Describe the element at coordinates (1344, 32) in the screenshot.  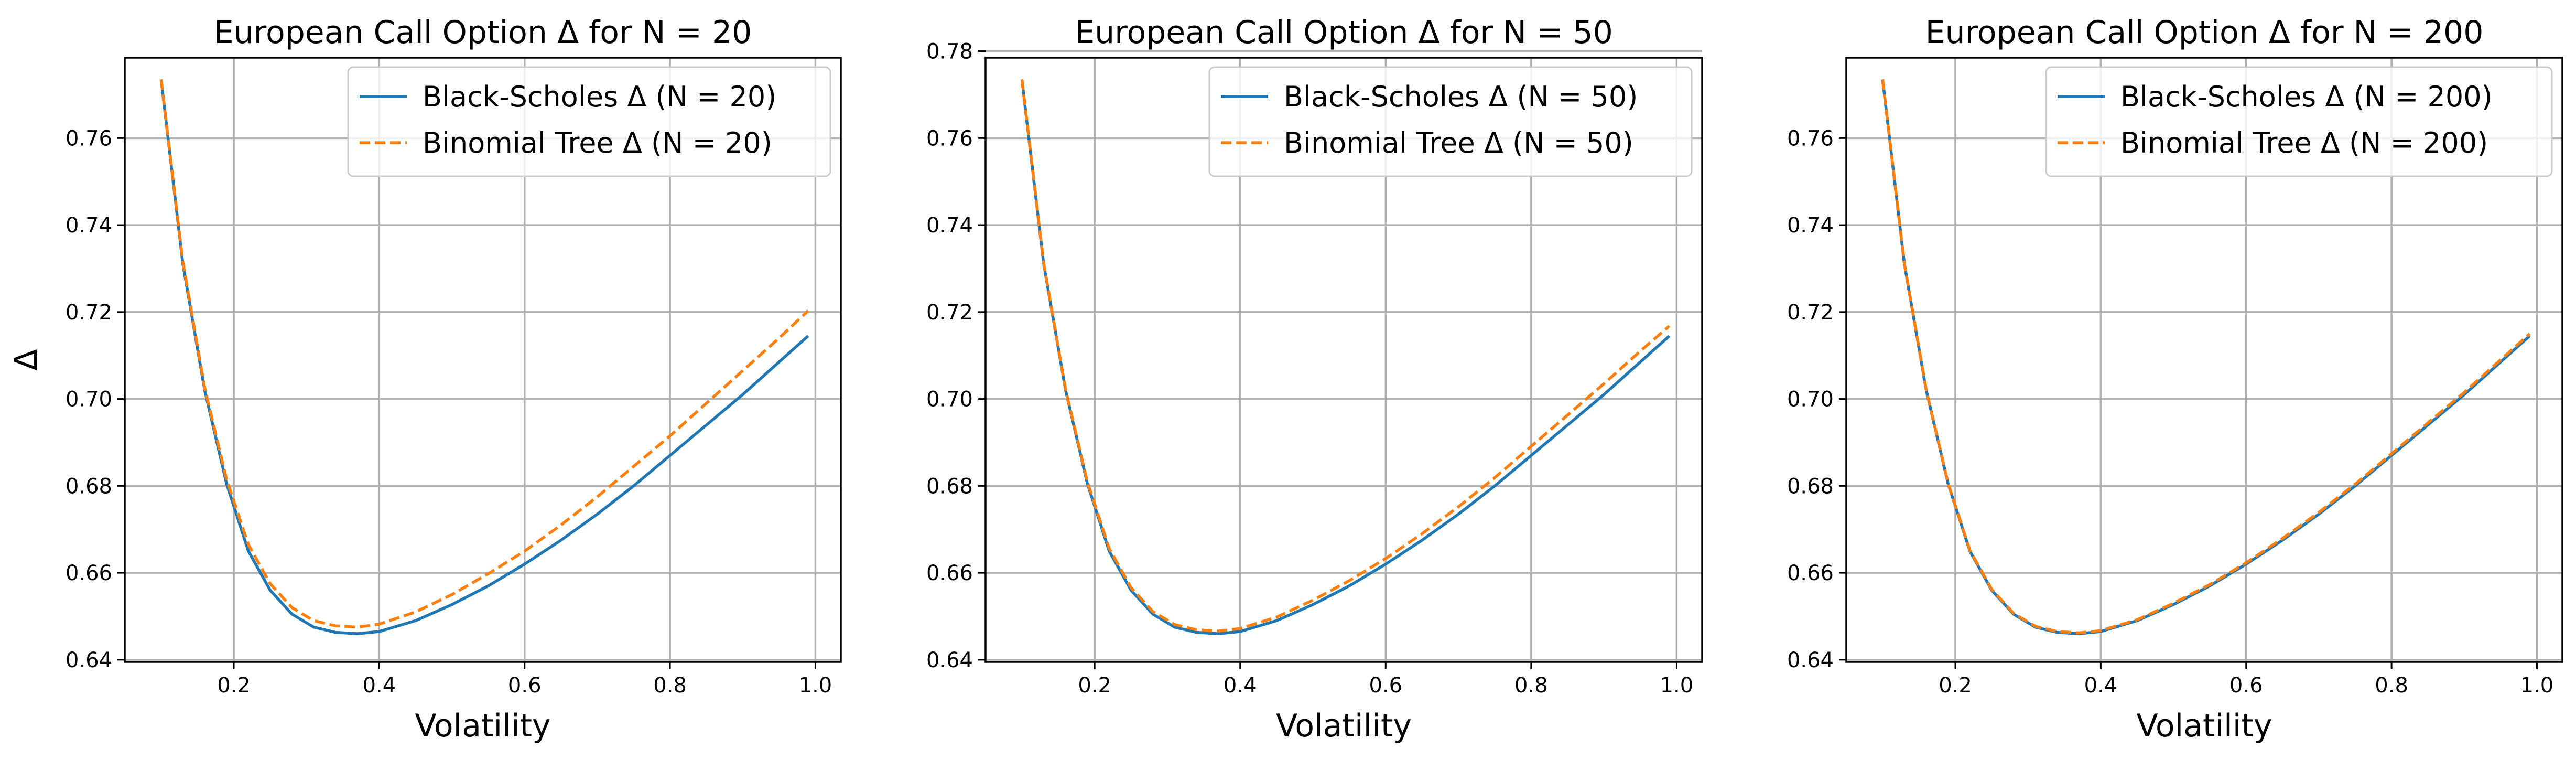
I see `chart-title: European Call Option Δ for N = 50` at that location.